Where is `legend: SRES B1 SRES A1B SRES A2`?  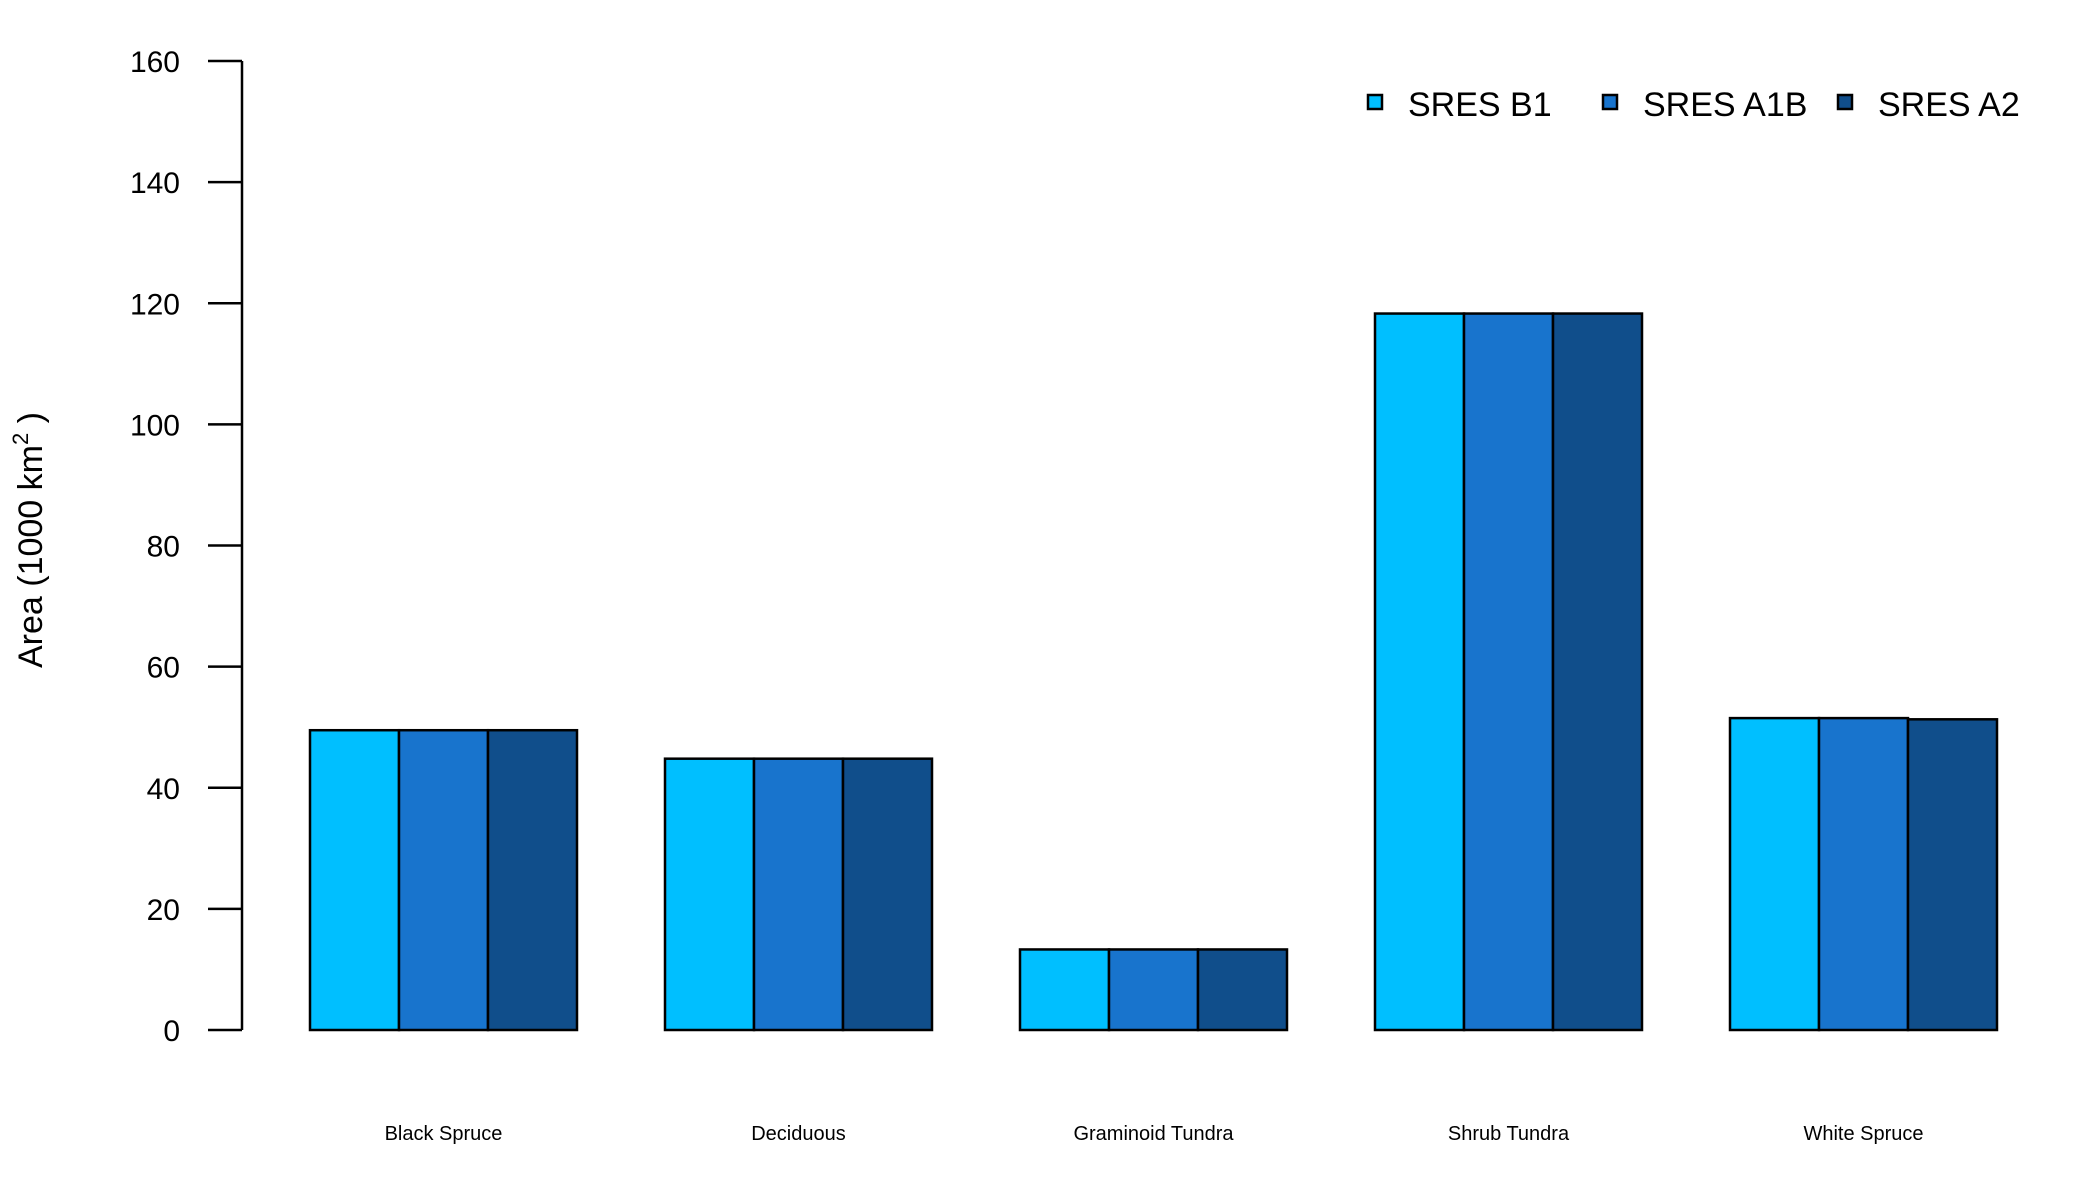 legend: SRES B1 SRES A1B SRES A2 is located at coordinates (1693, 105).